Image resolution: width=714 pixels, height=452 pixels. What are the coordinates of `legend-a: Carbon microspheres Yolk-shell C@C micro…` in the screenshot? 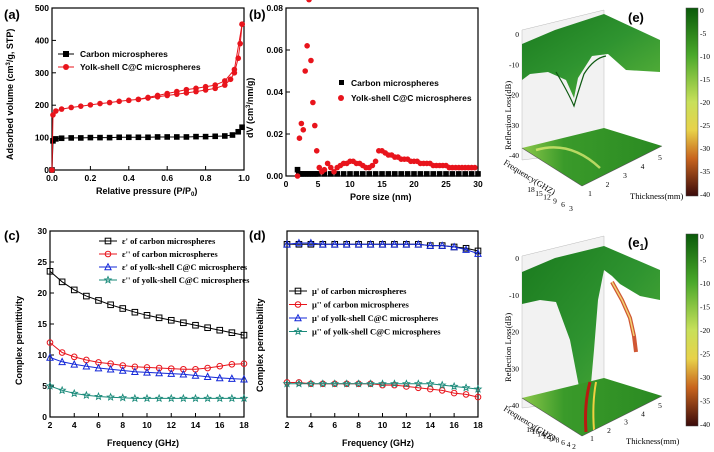 It's located at (129, 60).